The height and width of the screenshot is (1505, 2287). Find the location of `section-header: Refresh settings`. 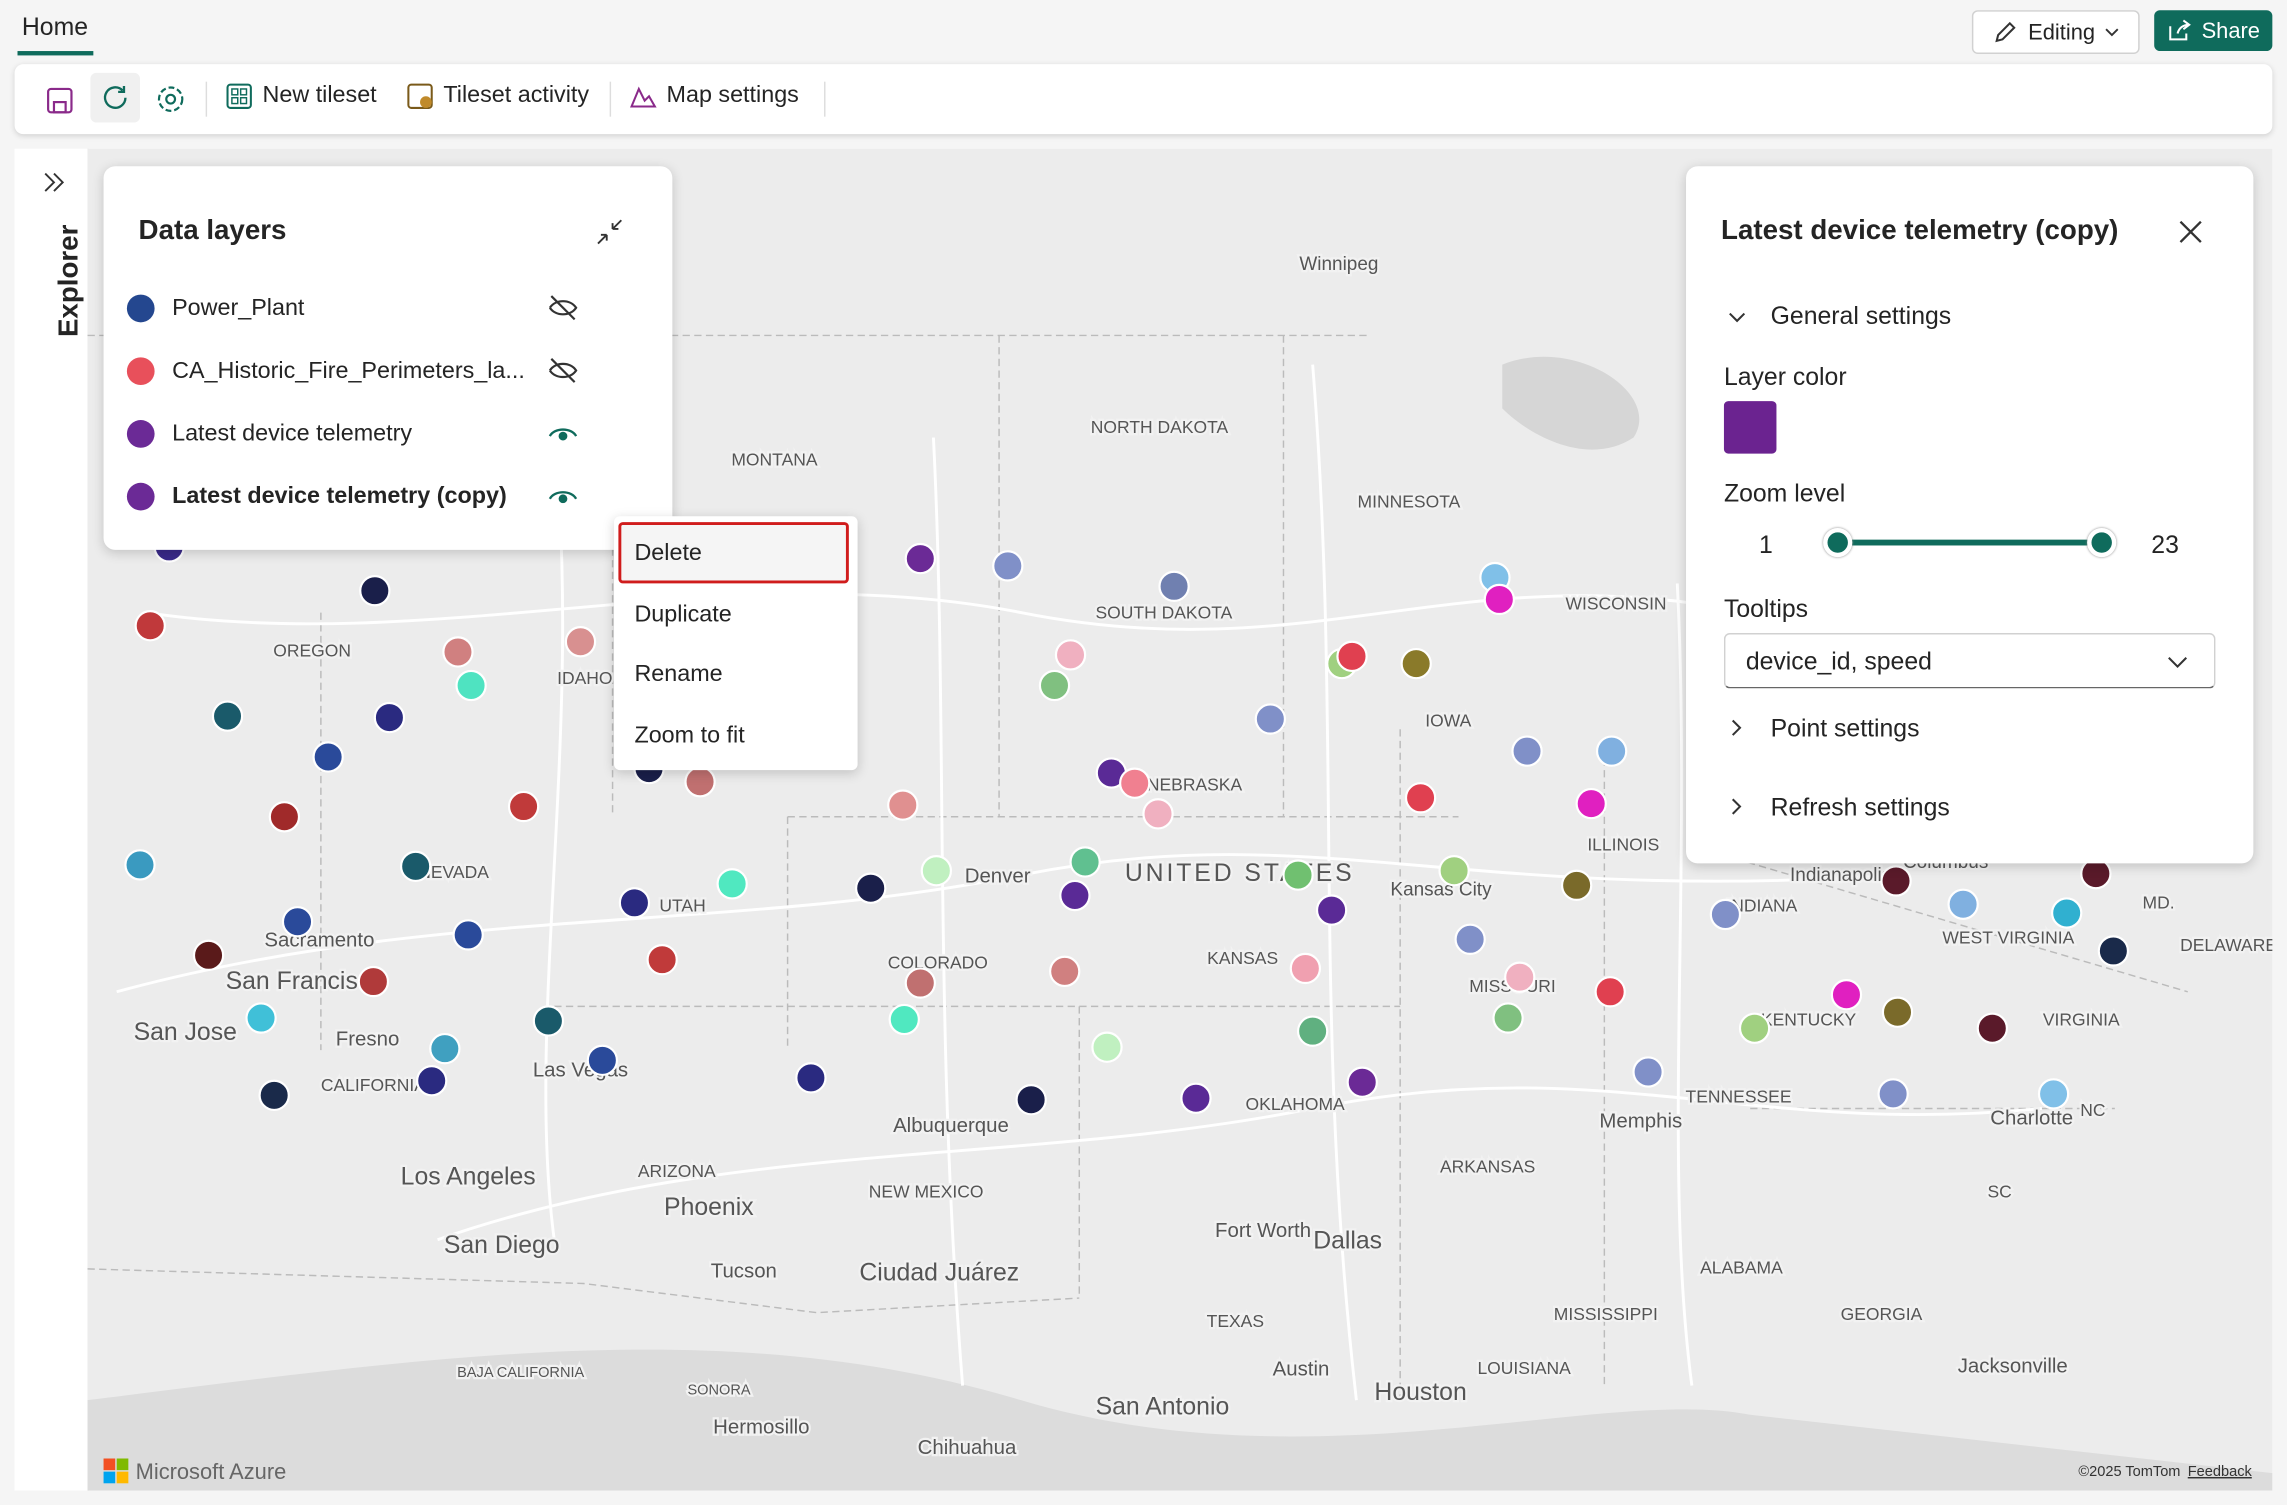

section-header: Refresh settings is located at coordinates (1860, 807).